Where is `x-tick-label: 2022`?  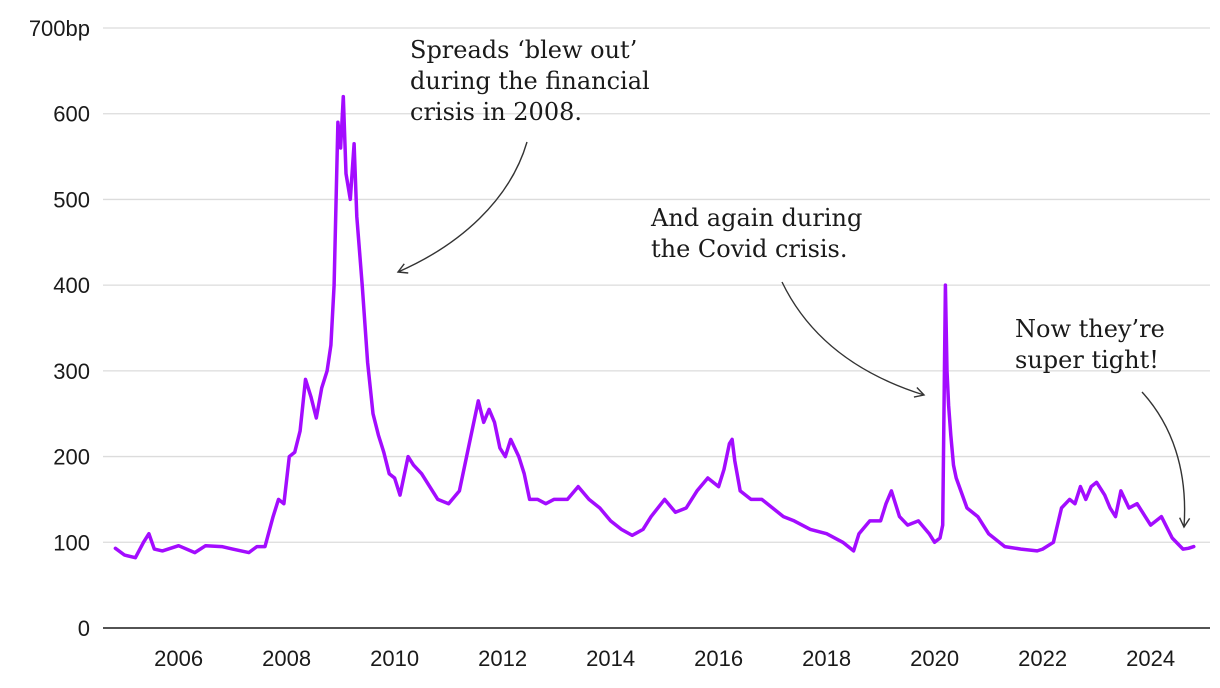
x-tick-label: 2022 is located at coordinates (1042, 658).